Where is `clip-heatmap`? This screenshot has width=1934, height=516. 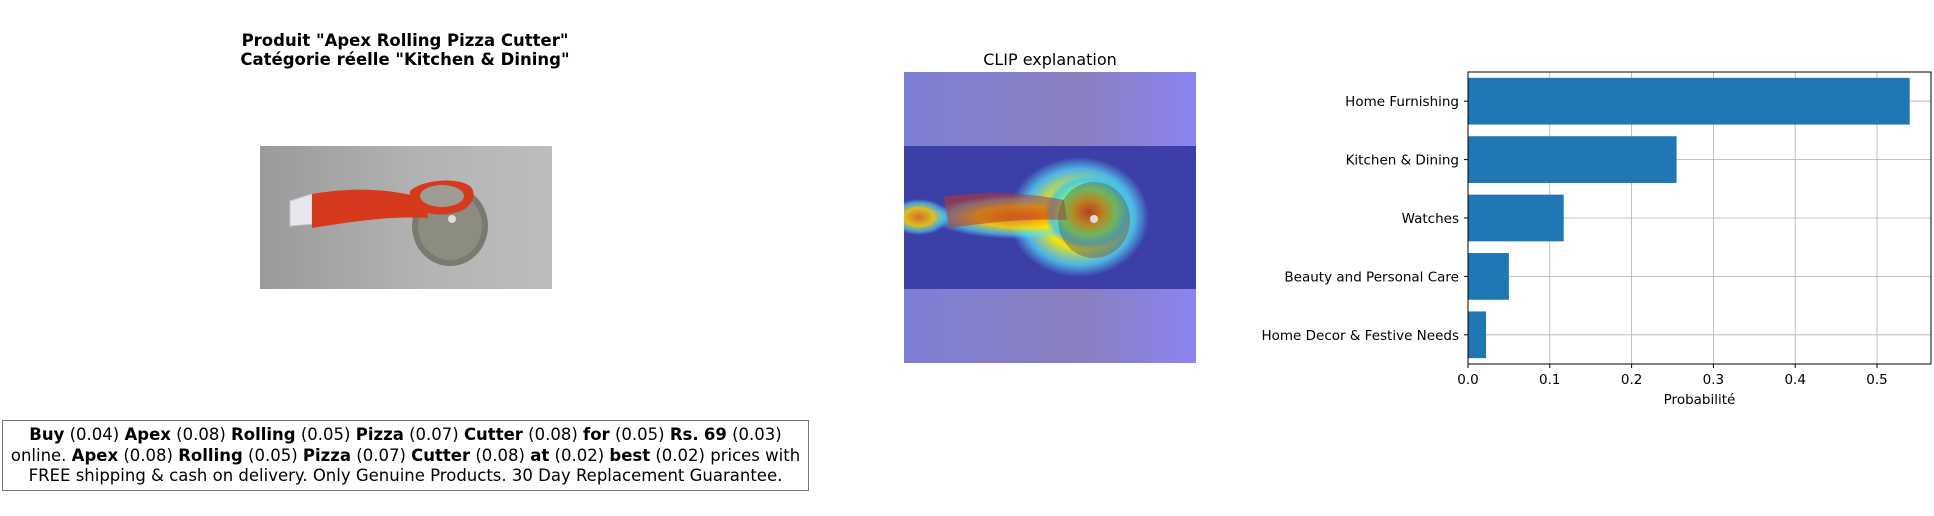 clip-heatmap is located at coordinates (1050, 217).